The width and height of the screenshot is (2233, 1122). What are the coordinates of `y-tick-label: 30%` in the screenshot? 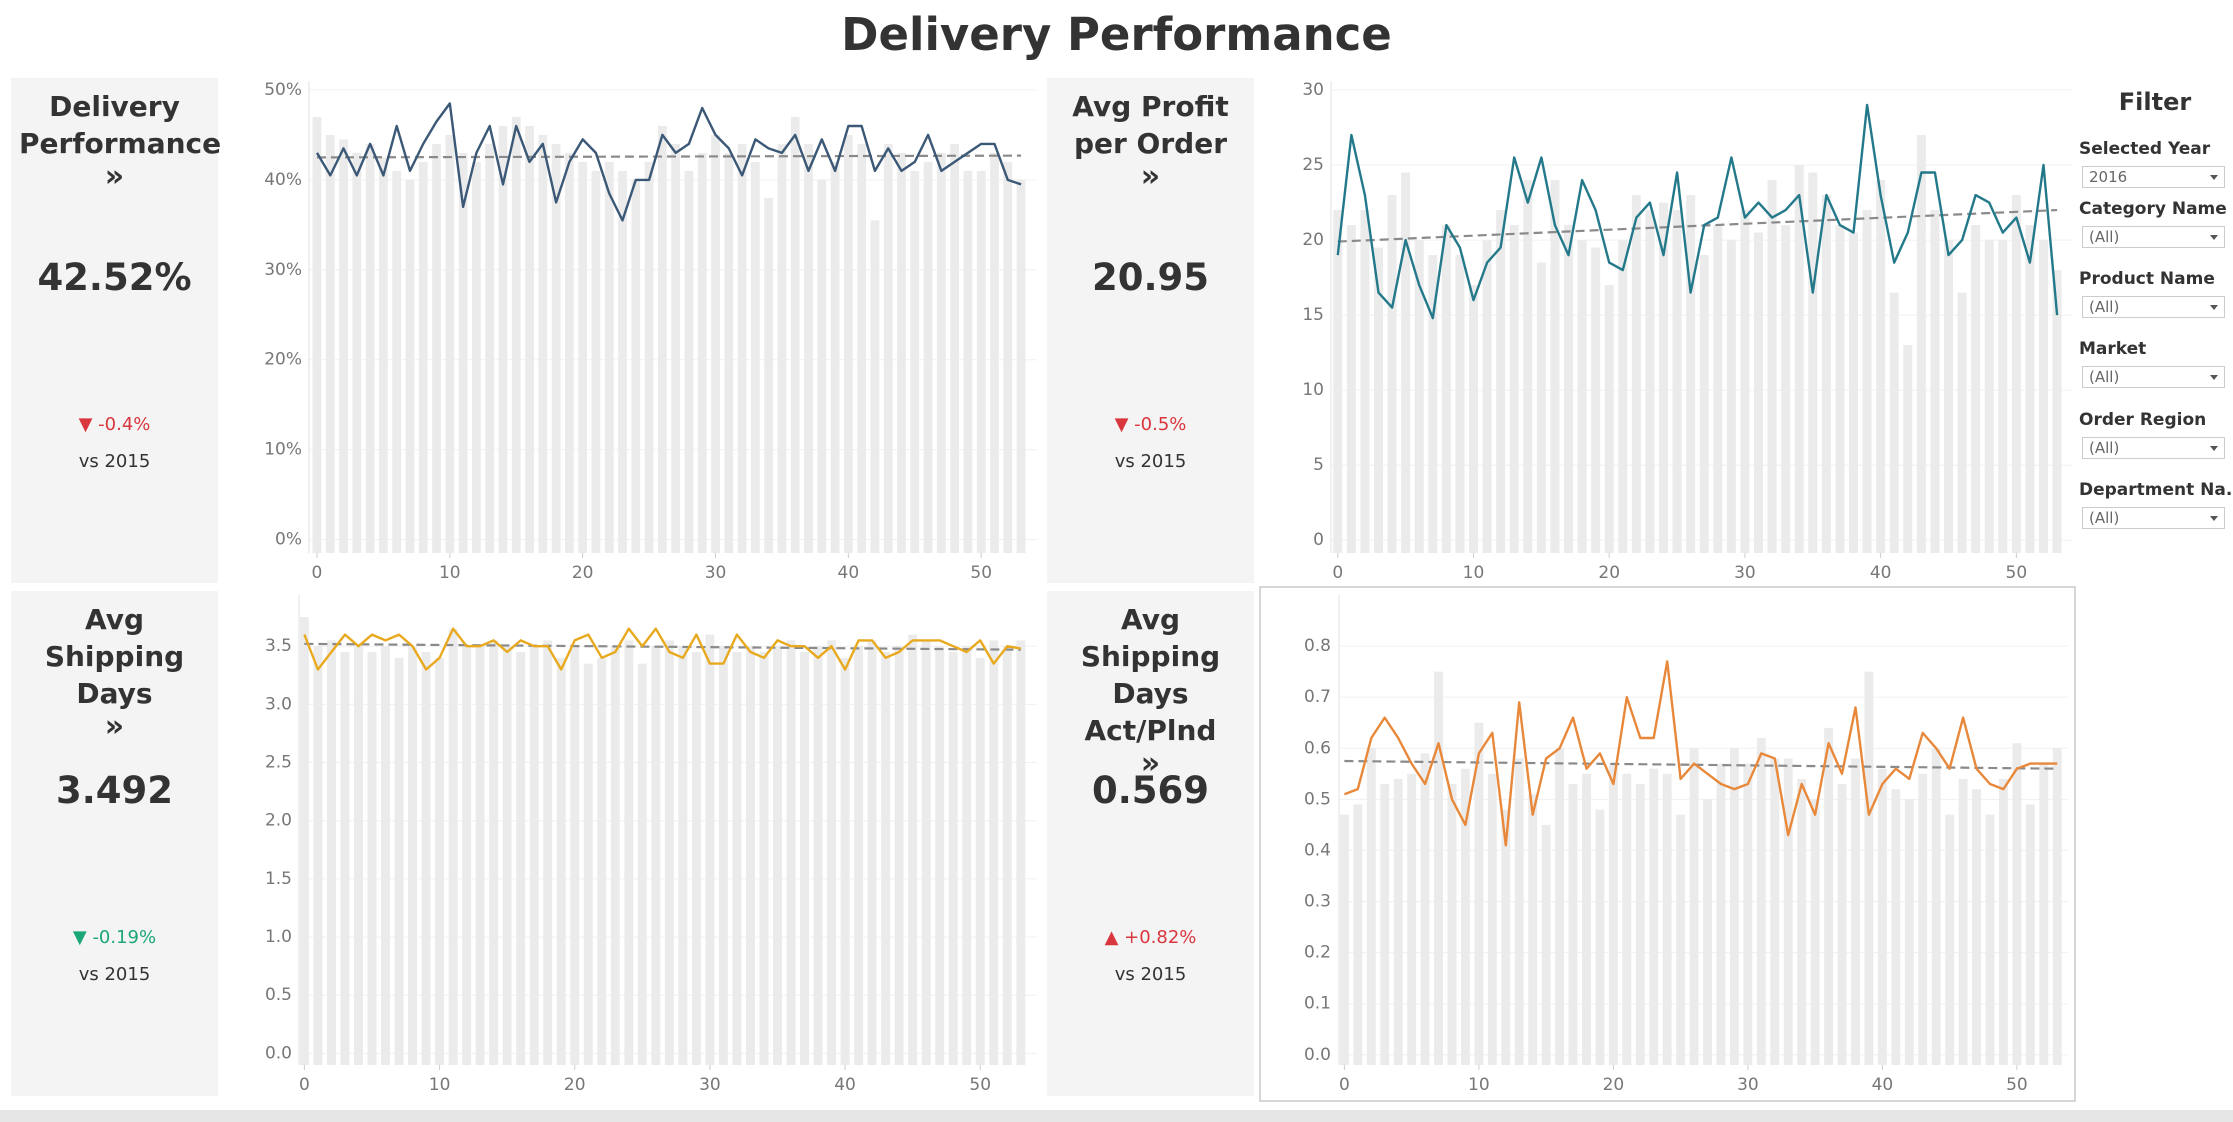 It's located at (283, 270).